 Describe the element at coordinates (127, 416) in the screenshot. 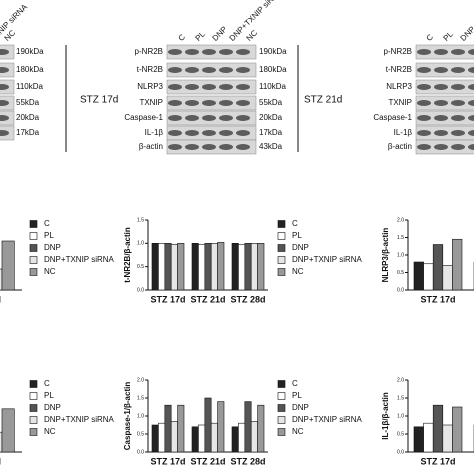

I see `y-axis-label: Caspase-1/β-actin` at that location.